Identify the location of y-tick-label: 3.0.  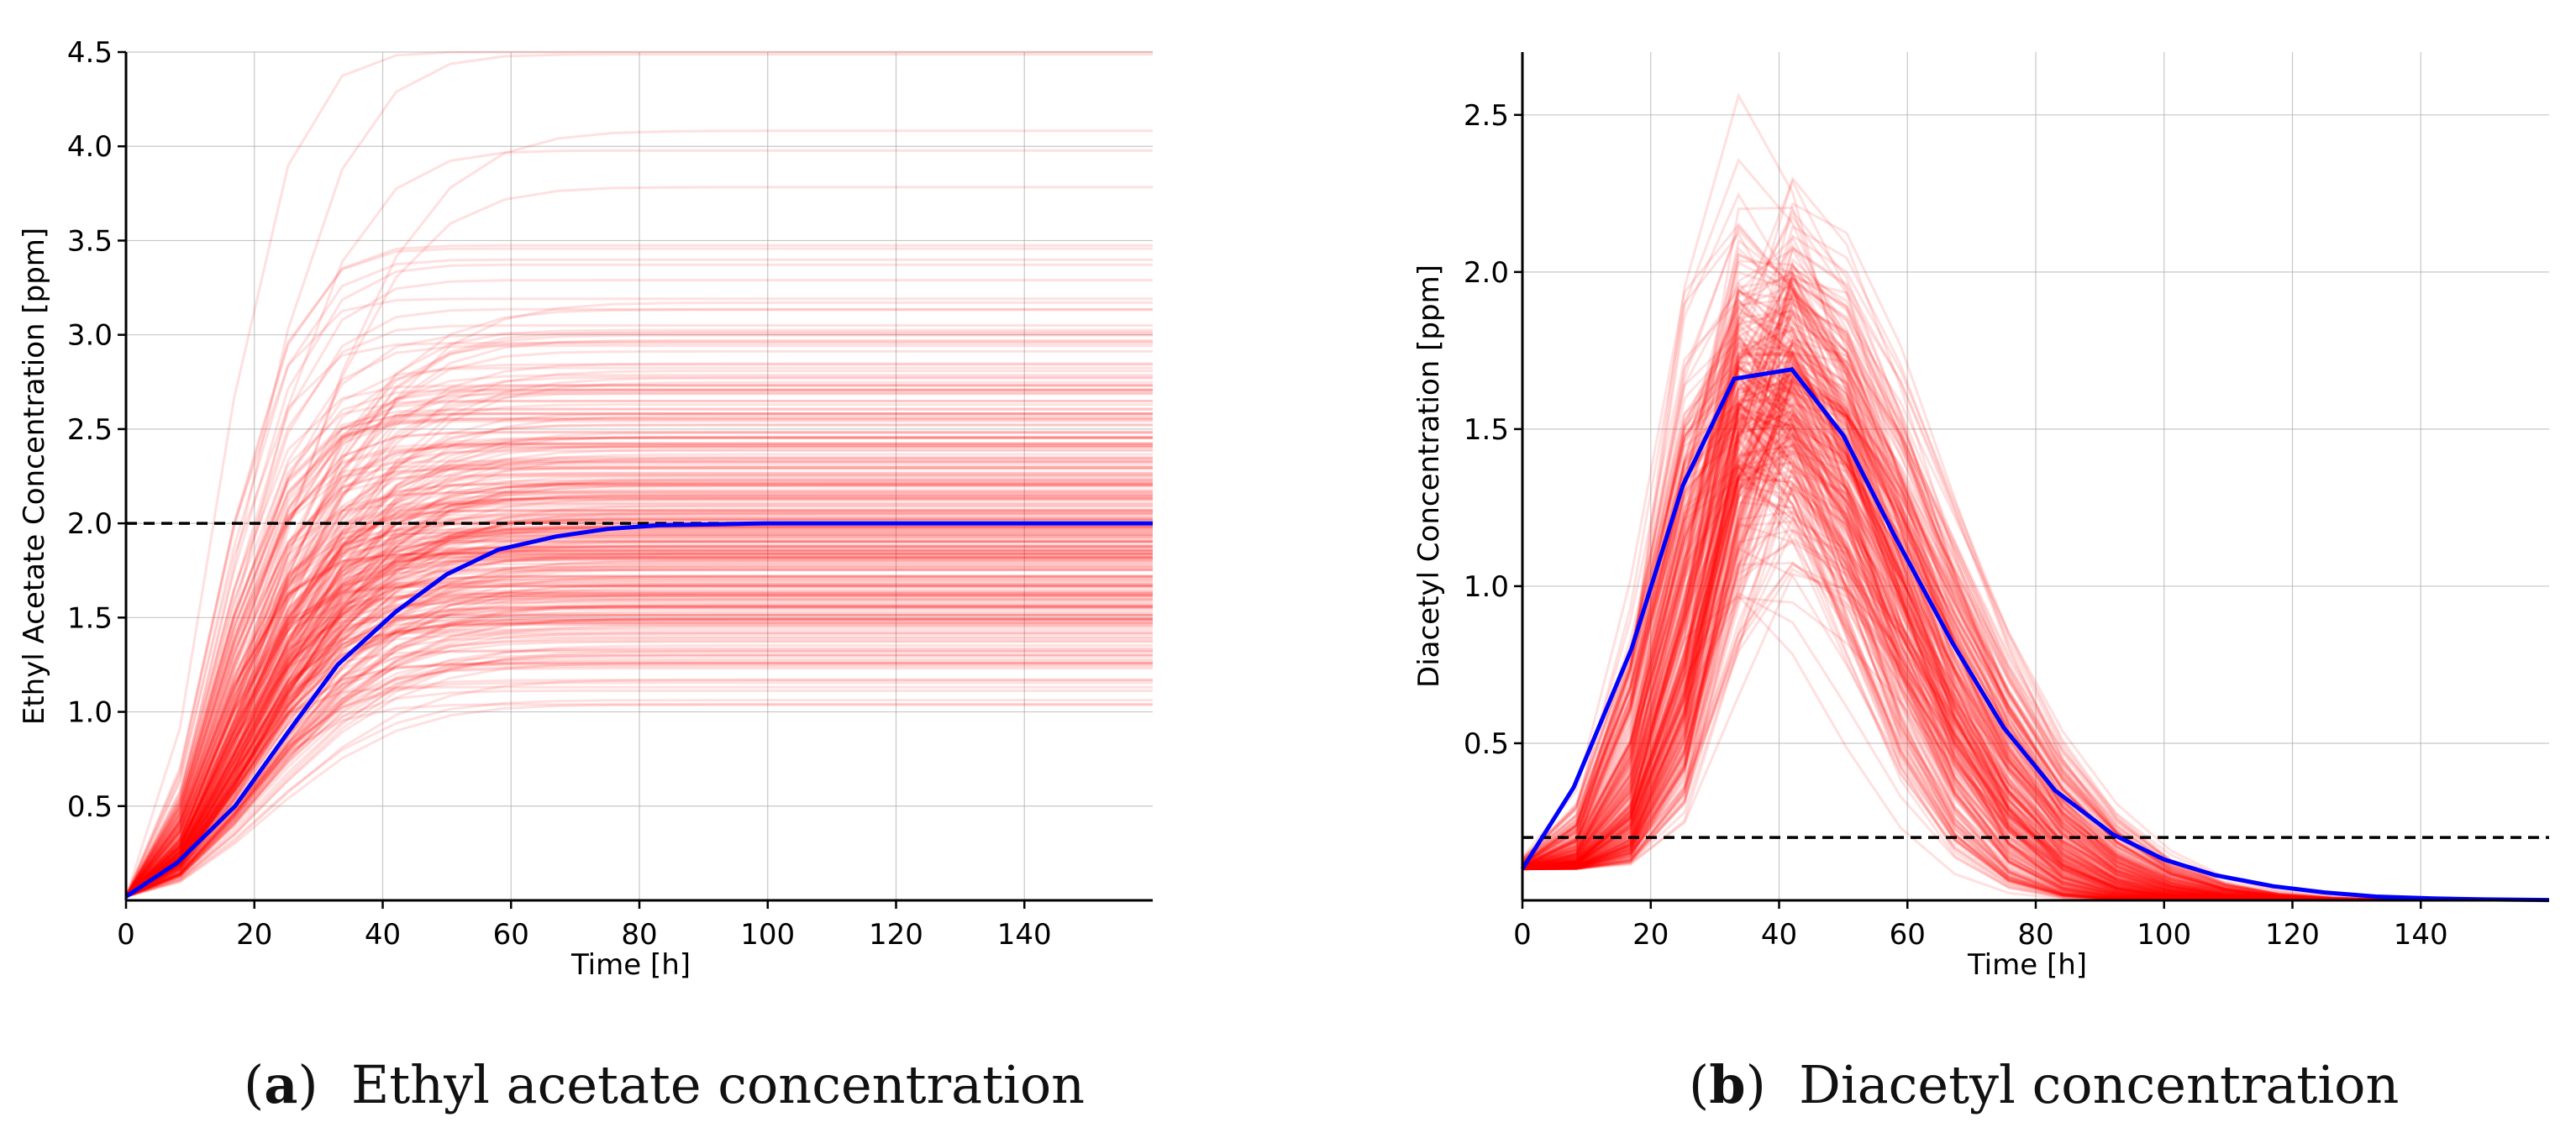
(90, 336).